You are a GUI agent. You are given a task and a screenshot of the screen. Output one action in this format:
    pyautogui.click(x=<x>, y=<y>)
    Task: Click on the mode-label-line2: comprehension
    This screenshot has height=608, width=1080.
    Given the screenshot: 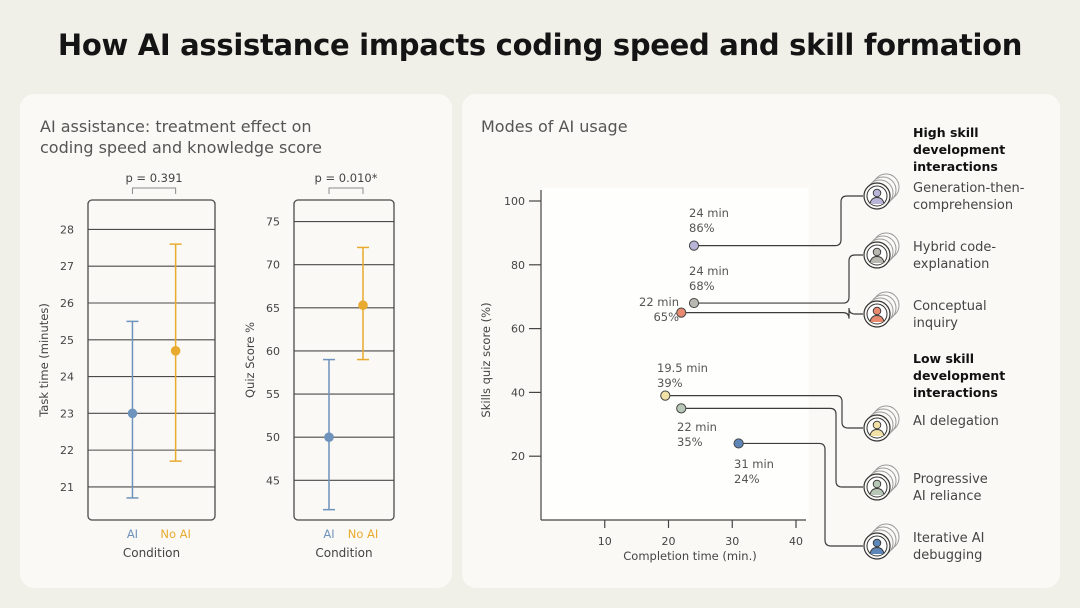 What is the action you would take?
    pyautogui.click(x=963, y=205)
    